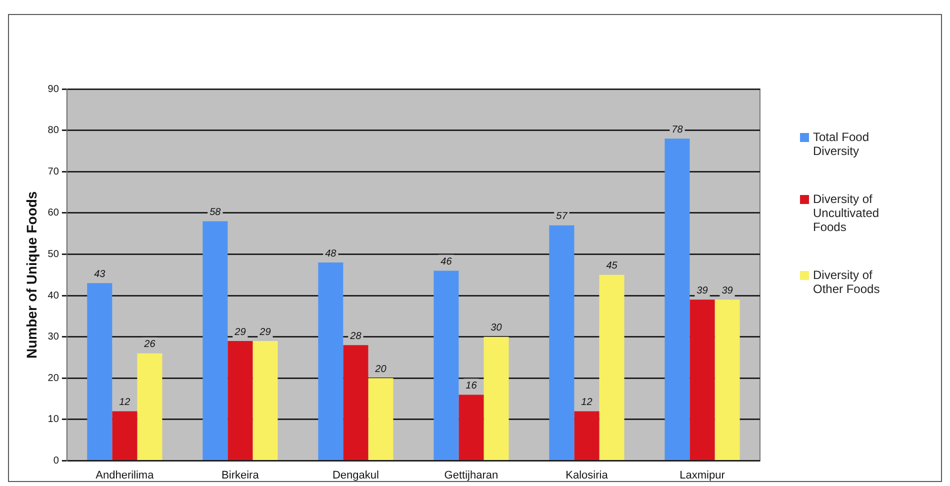 The height and width of the screenshot is (486, 950). What do you see at coordinates (471, 475) in the screenshot?
I see `x-tick-label: Gettijharan` at bounding box center [471, 475].